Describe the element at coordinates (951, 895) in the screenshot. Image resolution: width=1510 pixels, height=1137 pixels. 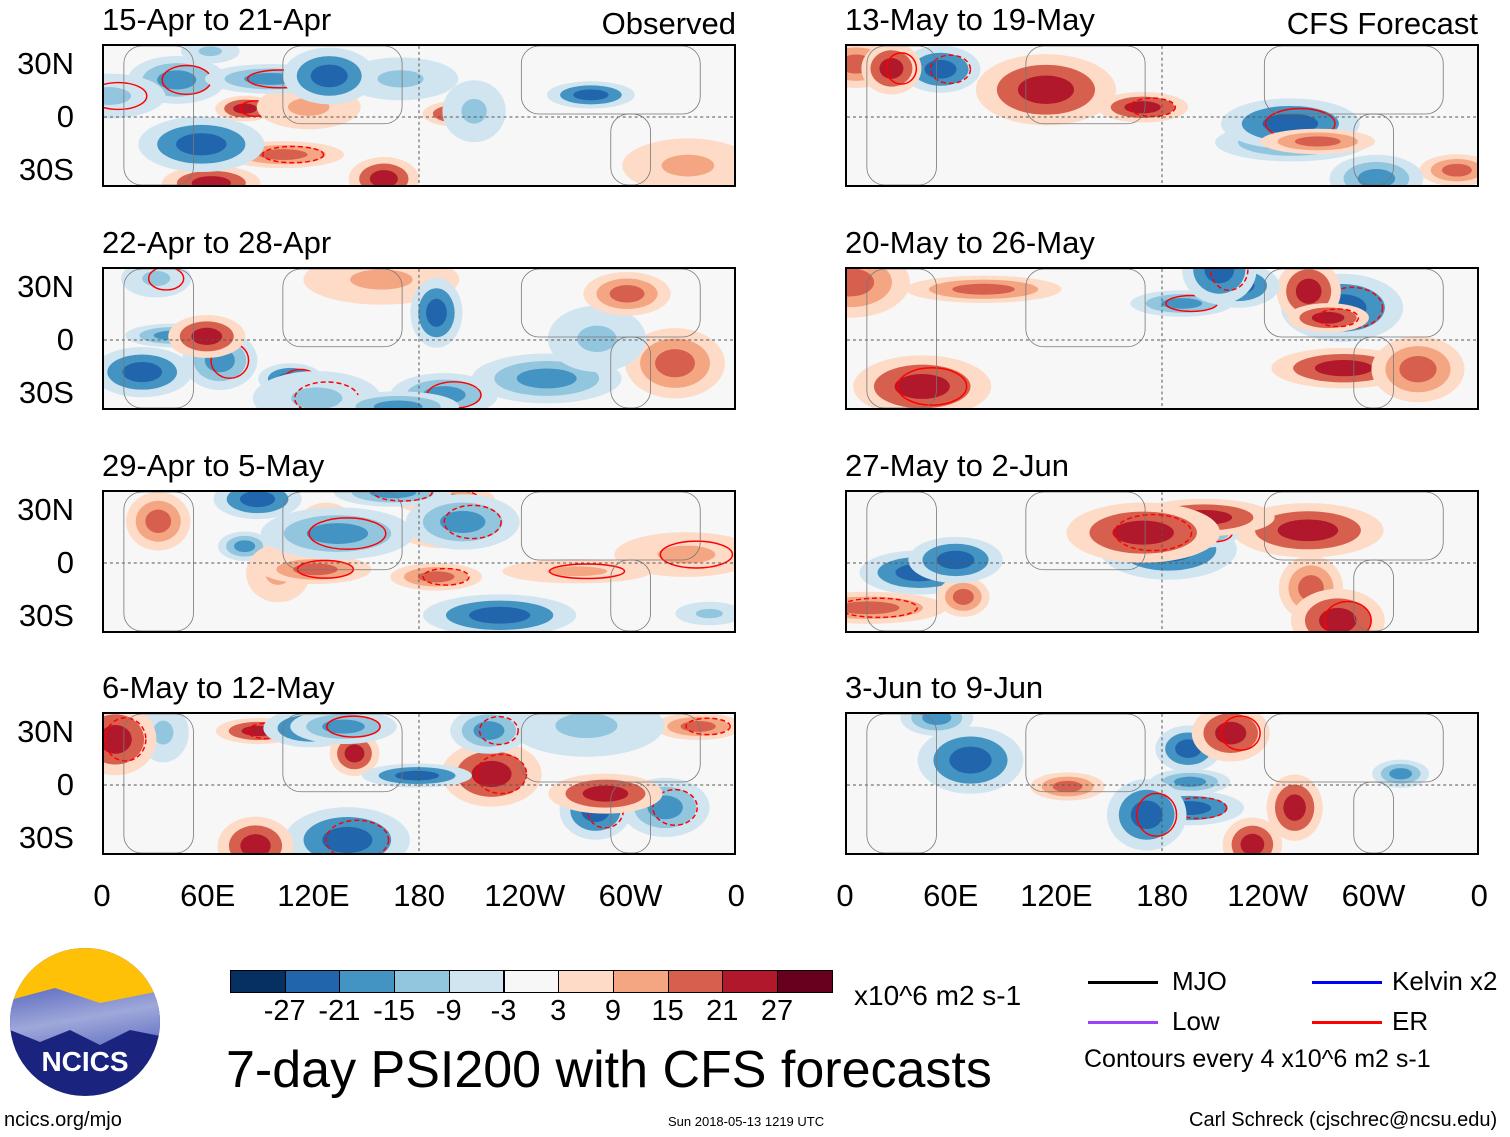
I see `lon-label: 60E` at that location.